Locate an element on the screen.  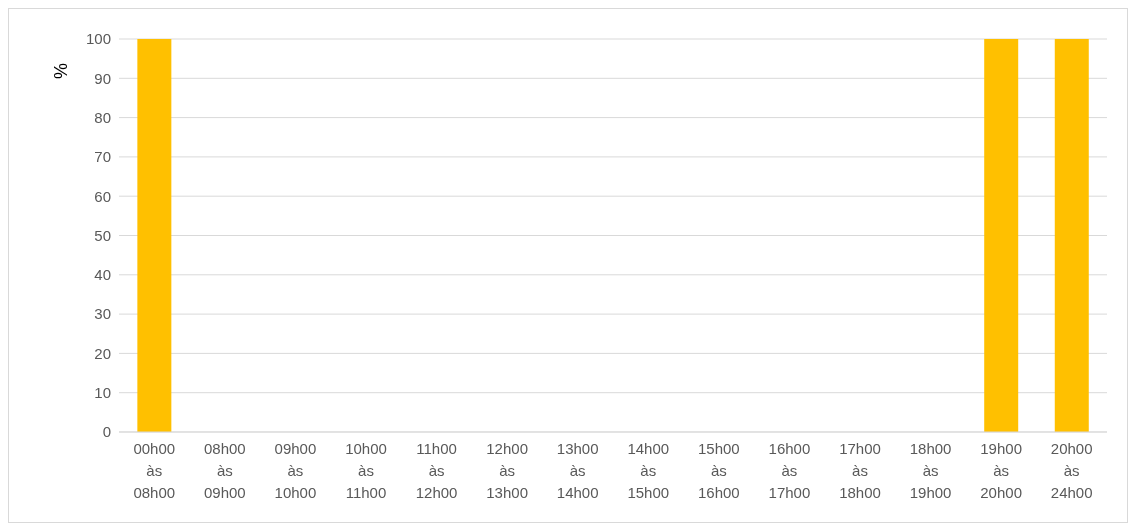
y-axis-title: % is located at coordinates (60, 70).